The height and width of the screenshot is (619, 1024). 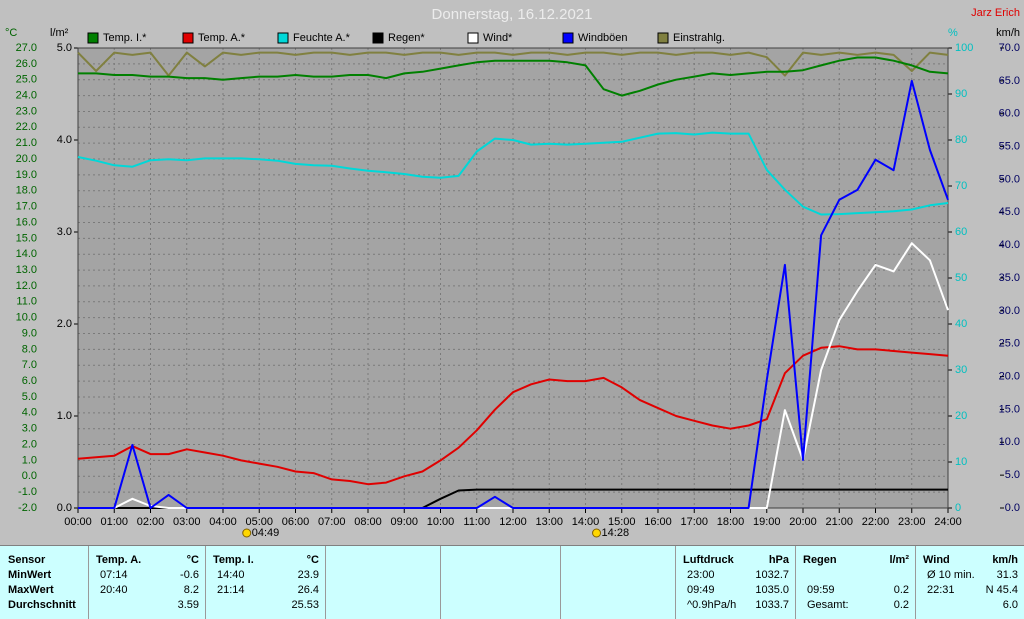 I want to click on y2-tick-label: 10.0, so click(x=1009, y=442).